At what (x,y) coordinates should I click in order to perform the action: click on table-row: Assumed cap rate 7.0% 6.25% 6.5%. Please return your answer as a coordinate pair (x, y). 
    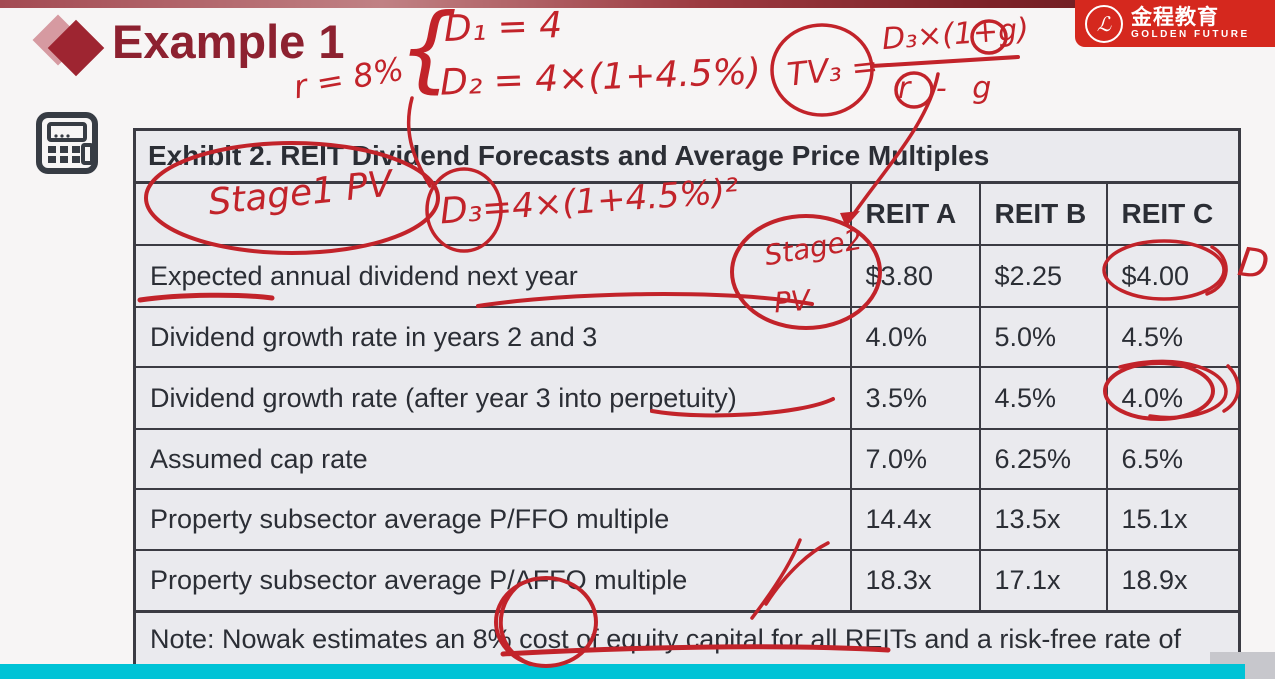
    Looking at the image, I should click on (687, 459).